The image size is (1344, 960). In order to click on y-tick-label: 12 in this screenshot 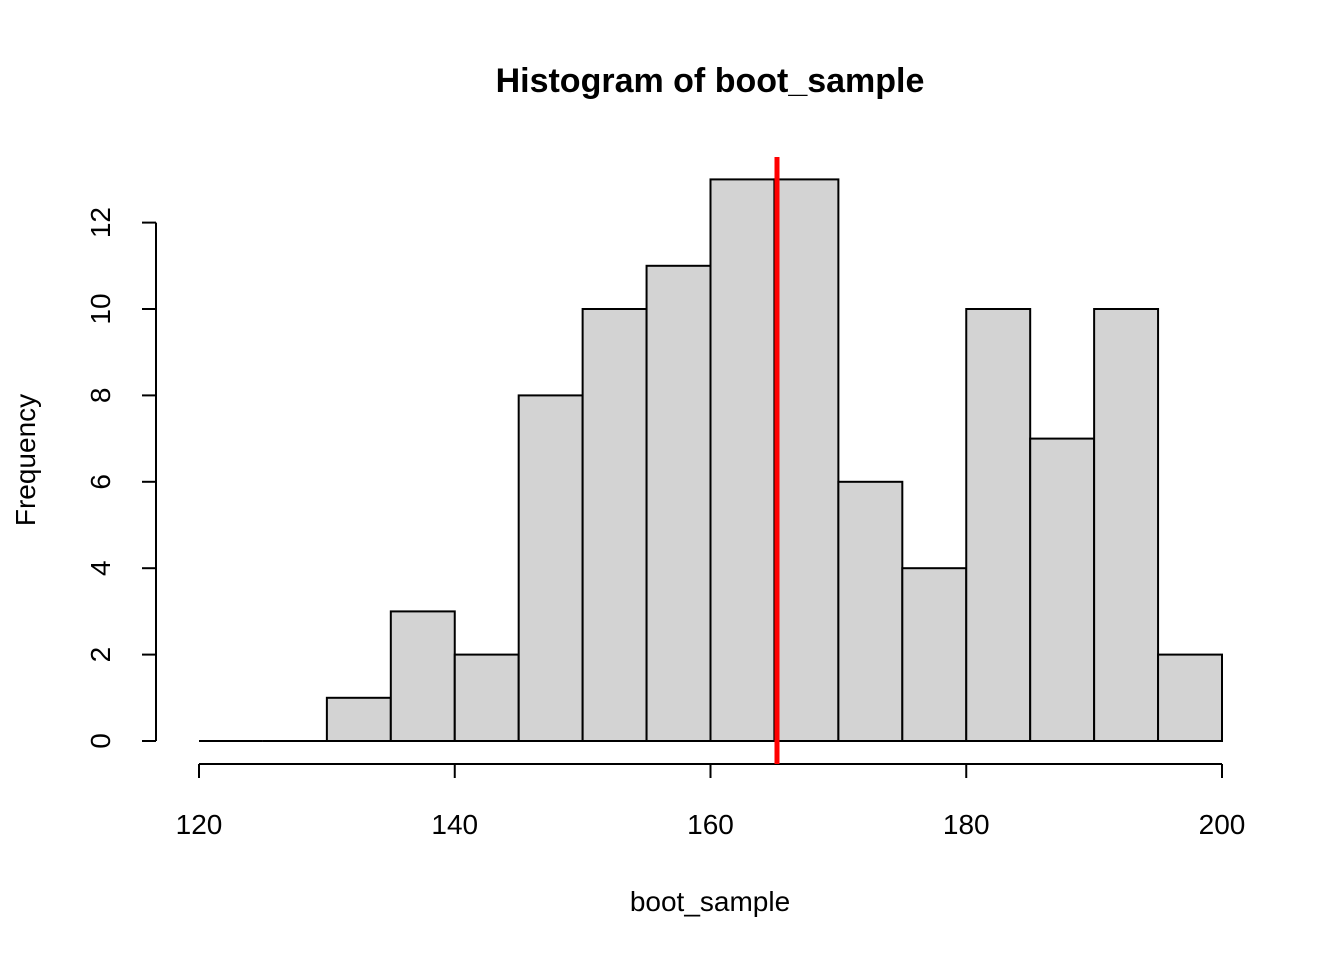, I will do `click(100, 222)`.